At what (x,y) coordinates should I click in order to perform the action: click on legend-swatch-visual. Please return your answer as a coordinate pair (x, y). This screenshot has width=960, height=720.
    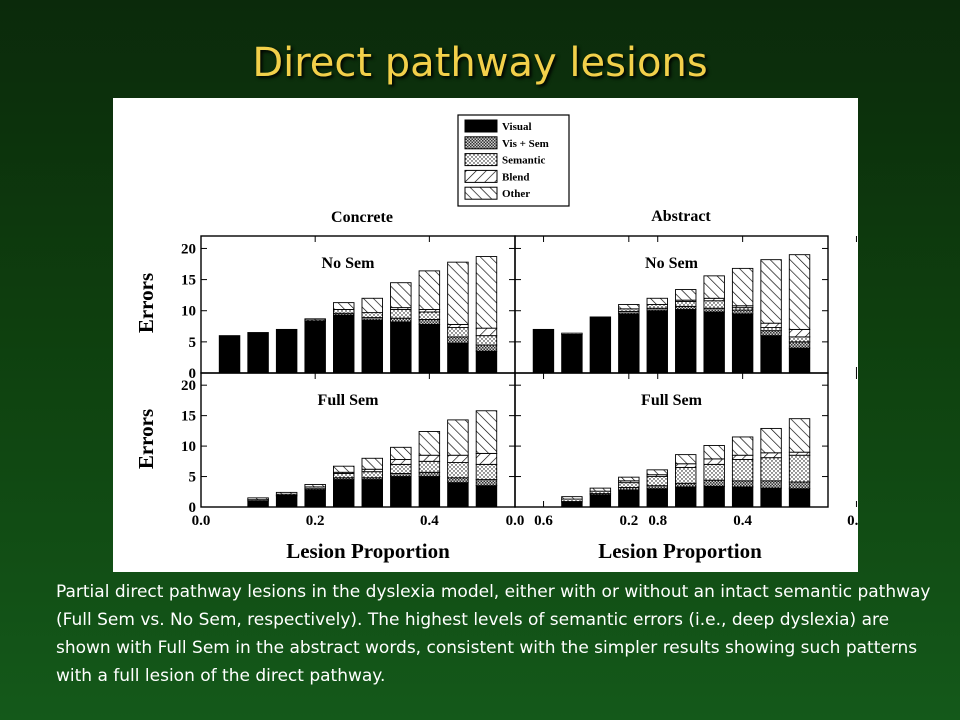
    Looking at the image, I should click on (481, 126).